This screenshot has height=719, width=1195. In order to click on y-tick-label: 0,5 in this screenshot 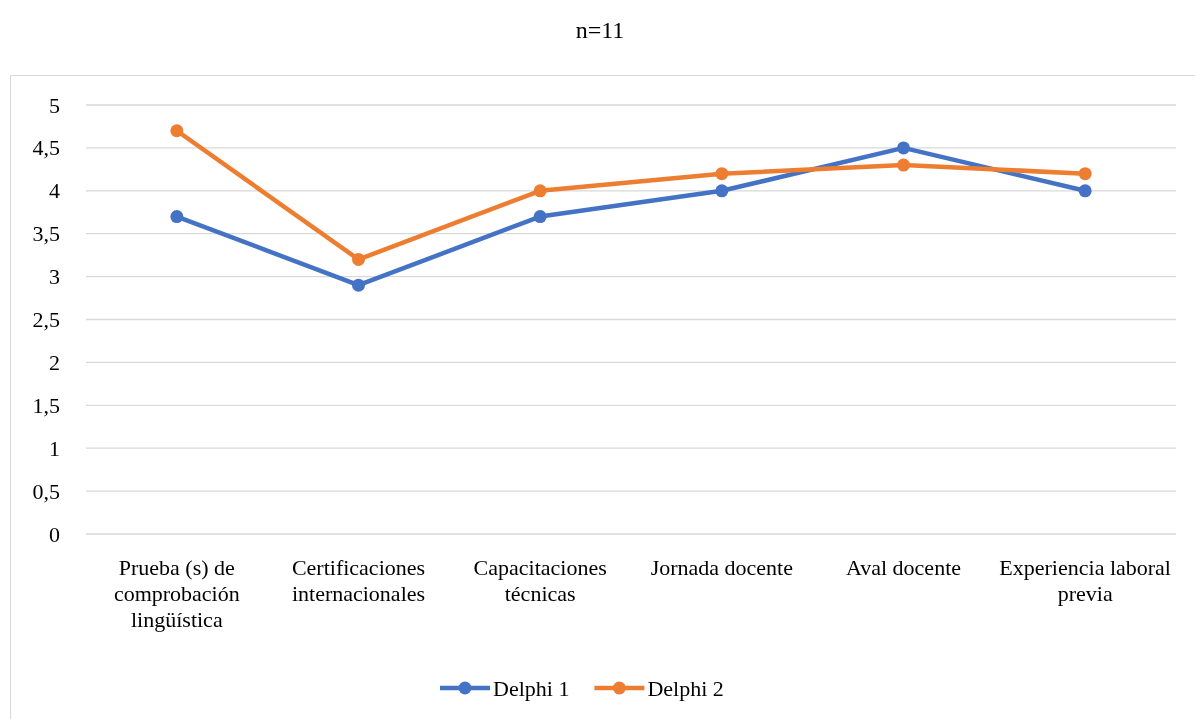, I will do `click(46, 491)`.